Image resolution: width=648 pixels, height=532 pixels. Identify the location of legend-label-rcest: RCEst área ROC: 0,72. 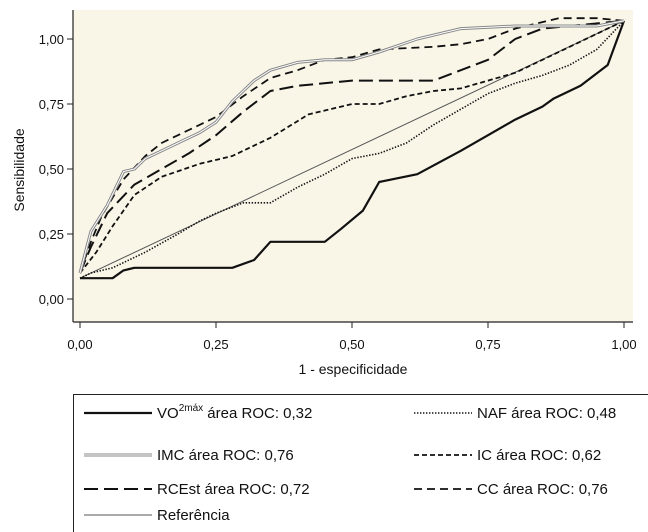
(233, 489).